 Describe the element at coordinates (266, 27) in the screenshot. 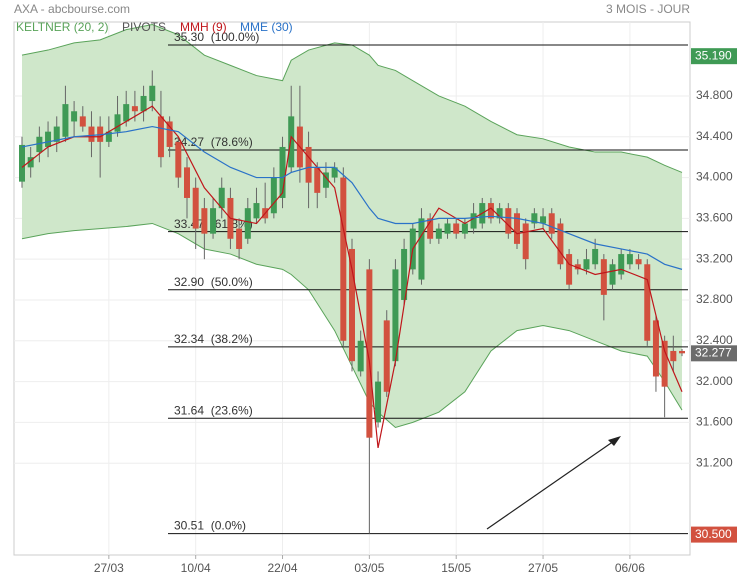

I see `legend-entry: MME (30)` at that location.